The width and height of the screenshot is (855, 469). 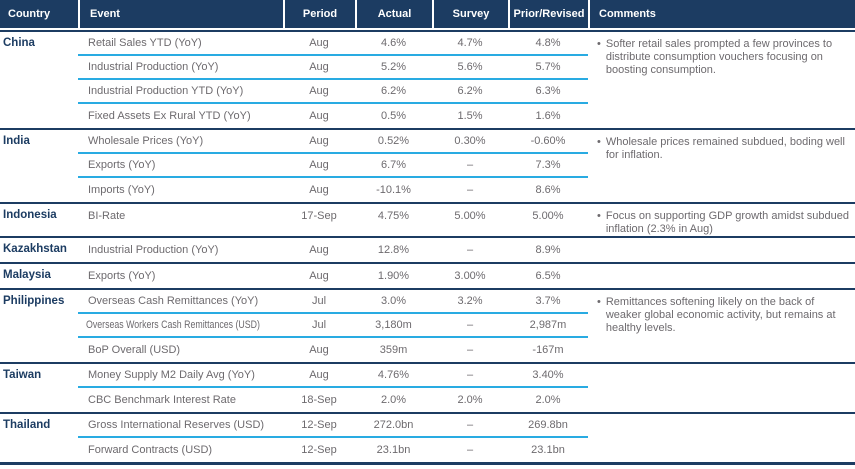 What do you see at coordinates (162, 400) in the screenshot?
I see `event-cell: CBC Benchmark Interest Rate` at bounding box center [162, 400].